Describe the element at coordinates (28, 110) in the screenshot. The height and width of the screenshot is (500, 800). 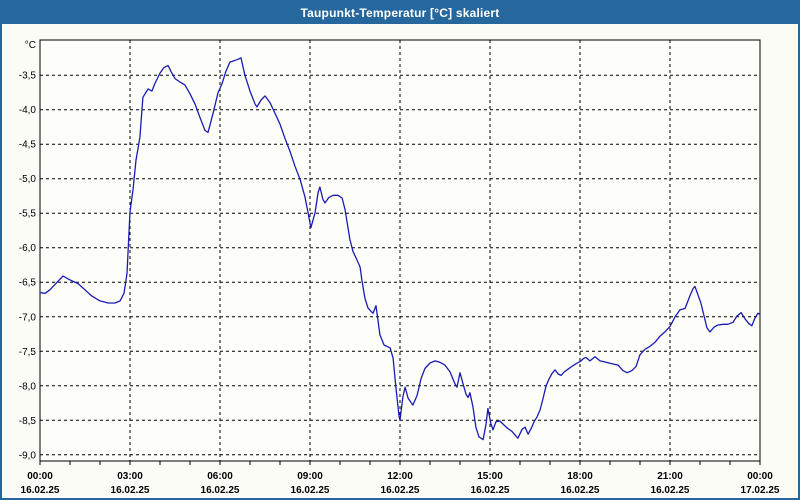
I see `y-tick-label: -4,0` at that location.